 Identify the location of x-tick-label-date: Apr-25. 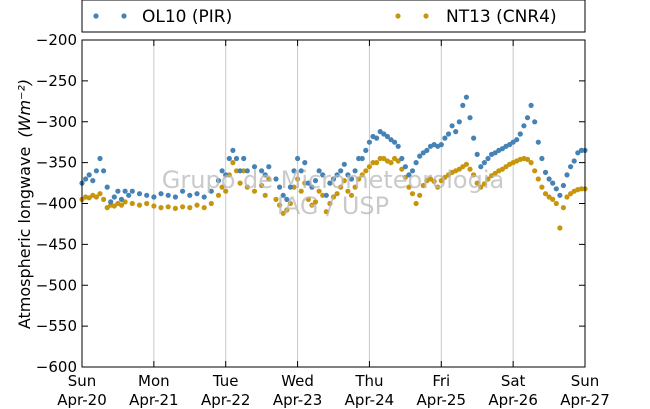
(442, 400).